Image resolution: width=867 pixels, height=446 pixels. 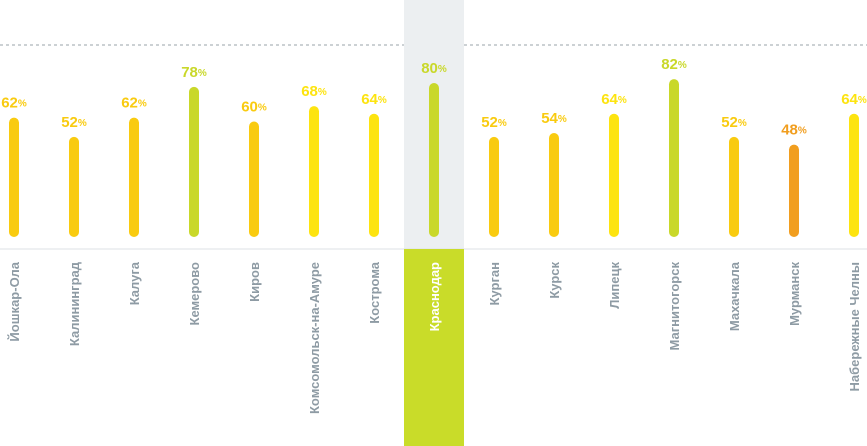 What do you see at coordinates (674, 64) in the screenshot?
I see `value-label-12: 82%` at bounding box center [674, 64].